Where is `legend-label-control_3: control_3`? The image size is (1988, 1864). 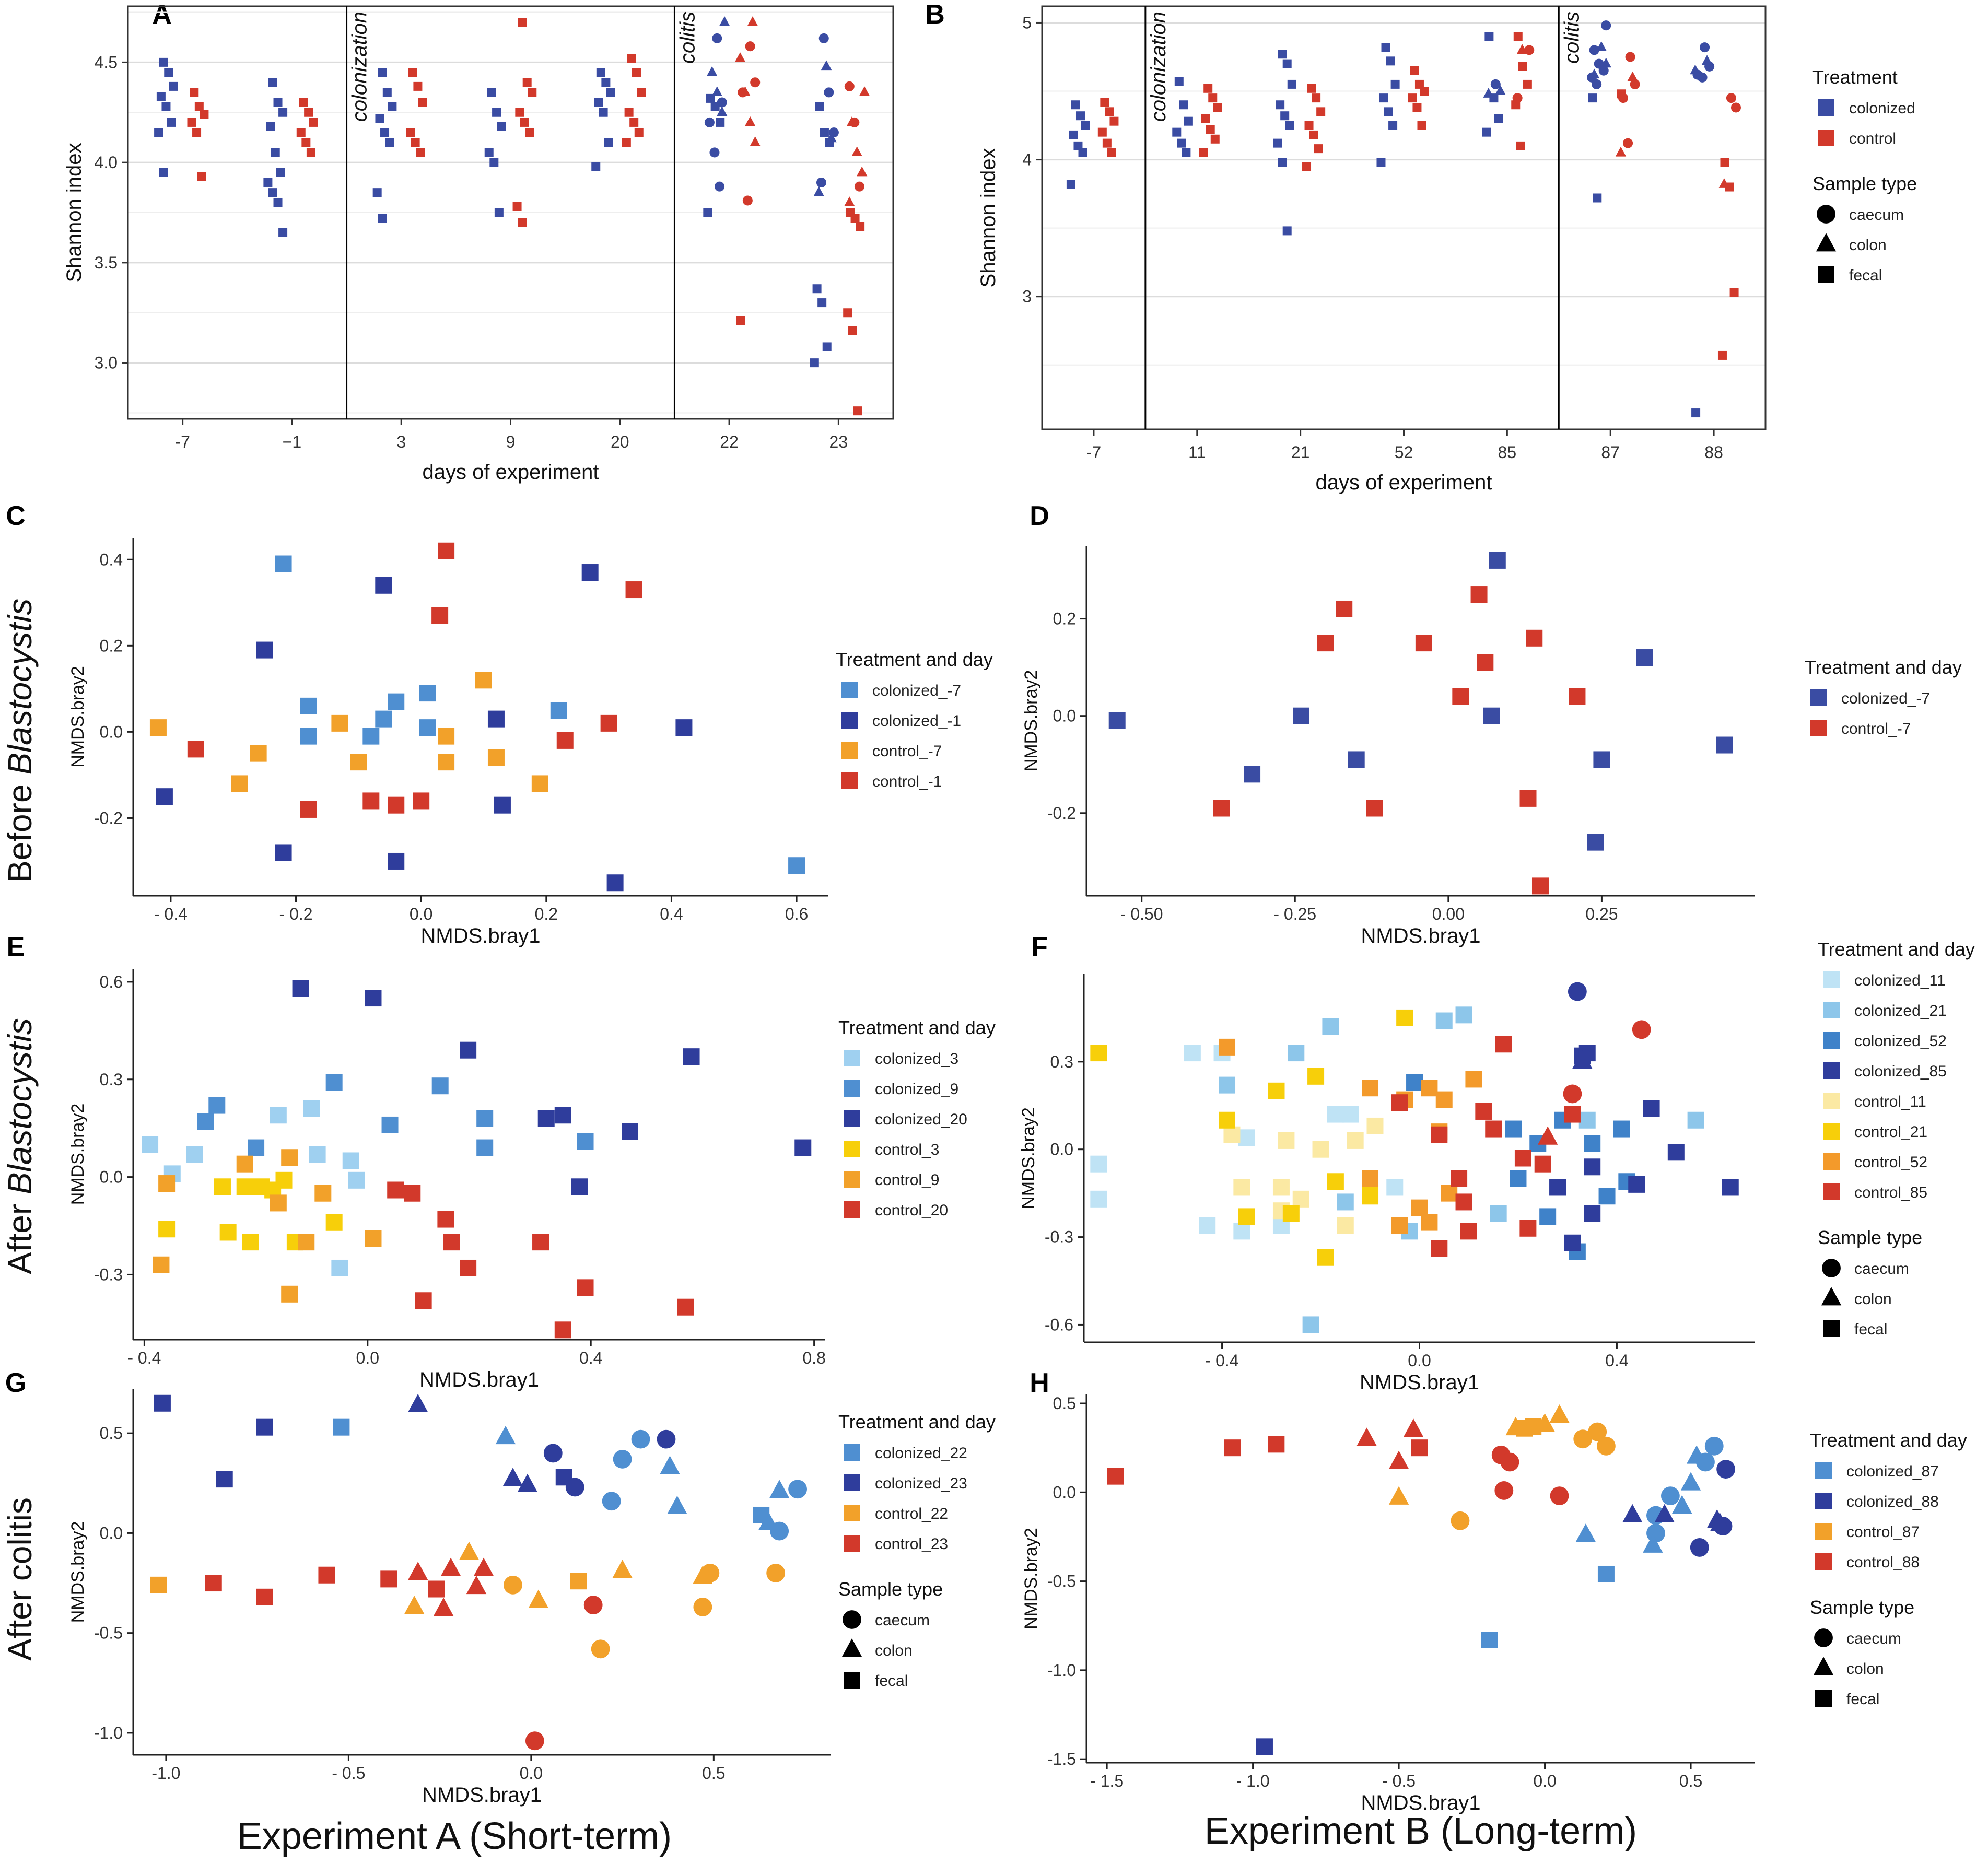
legend-label-control_3: control_3 is located at coordinates (907, 1149).